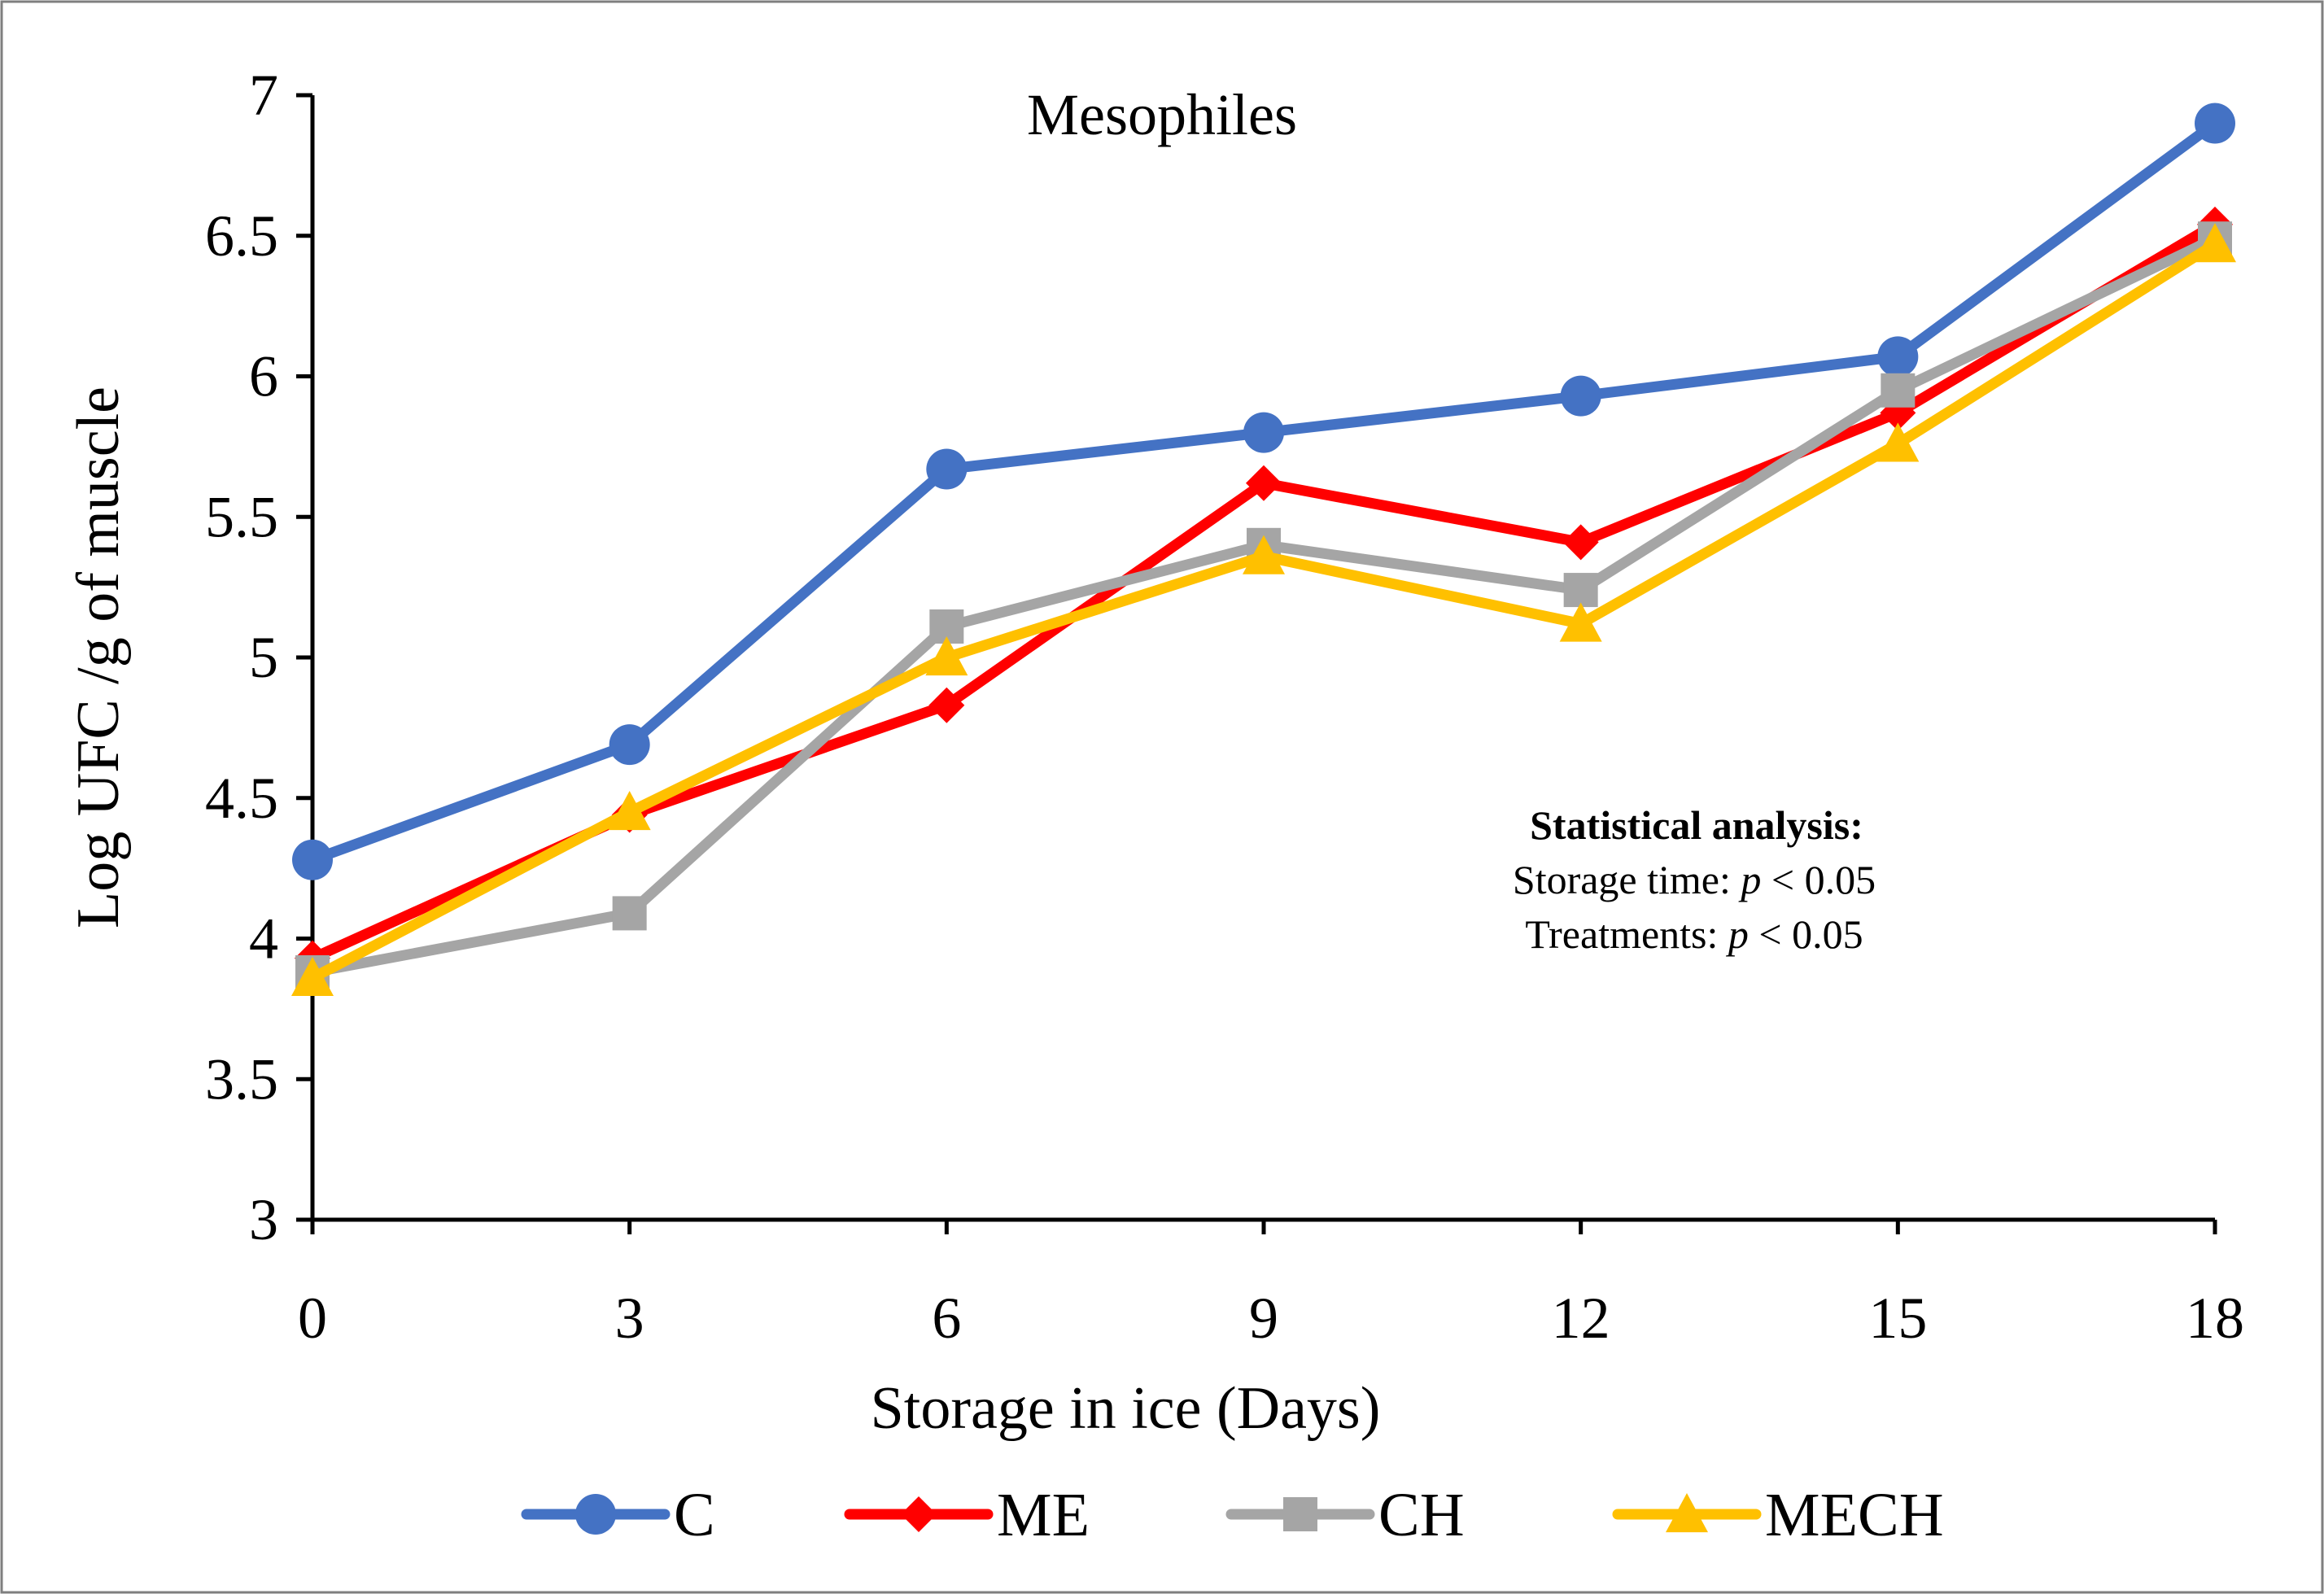  What do you see at coordinates (629, 1318) in the screenshot?
I see `x-tick-label: 3` at bounding box center [629, 1318].